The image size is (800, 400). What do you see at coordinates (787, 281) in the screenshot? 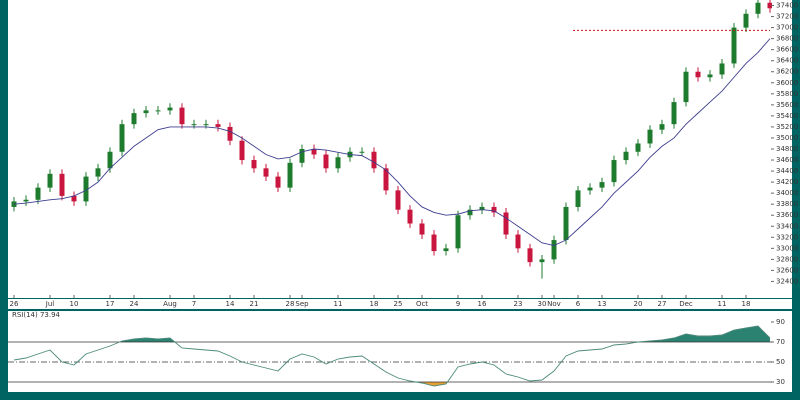
I see `y-tick-label: 32400` at bounding box center [787, 281].